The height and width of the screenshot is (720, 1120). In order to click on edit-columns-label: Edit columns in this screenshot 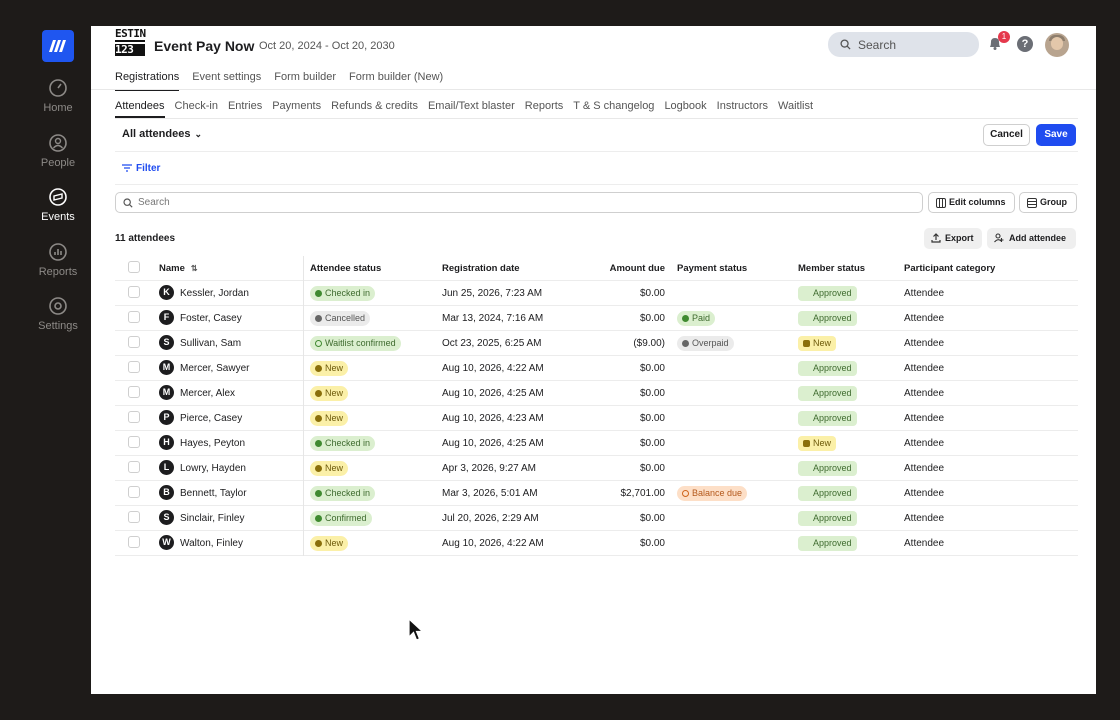, I will do `click(977, 202)`.